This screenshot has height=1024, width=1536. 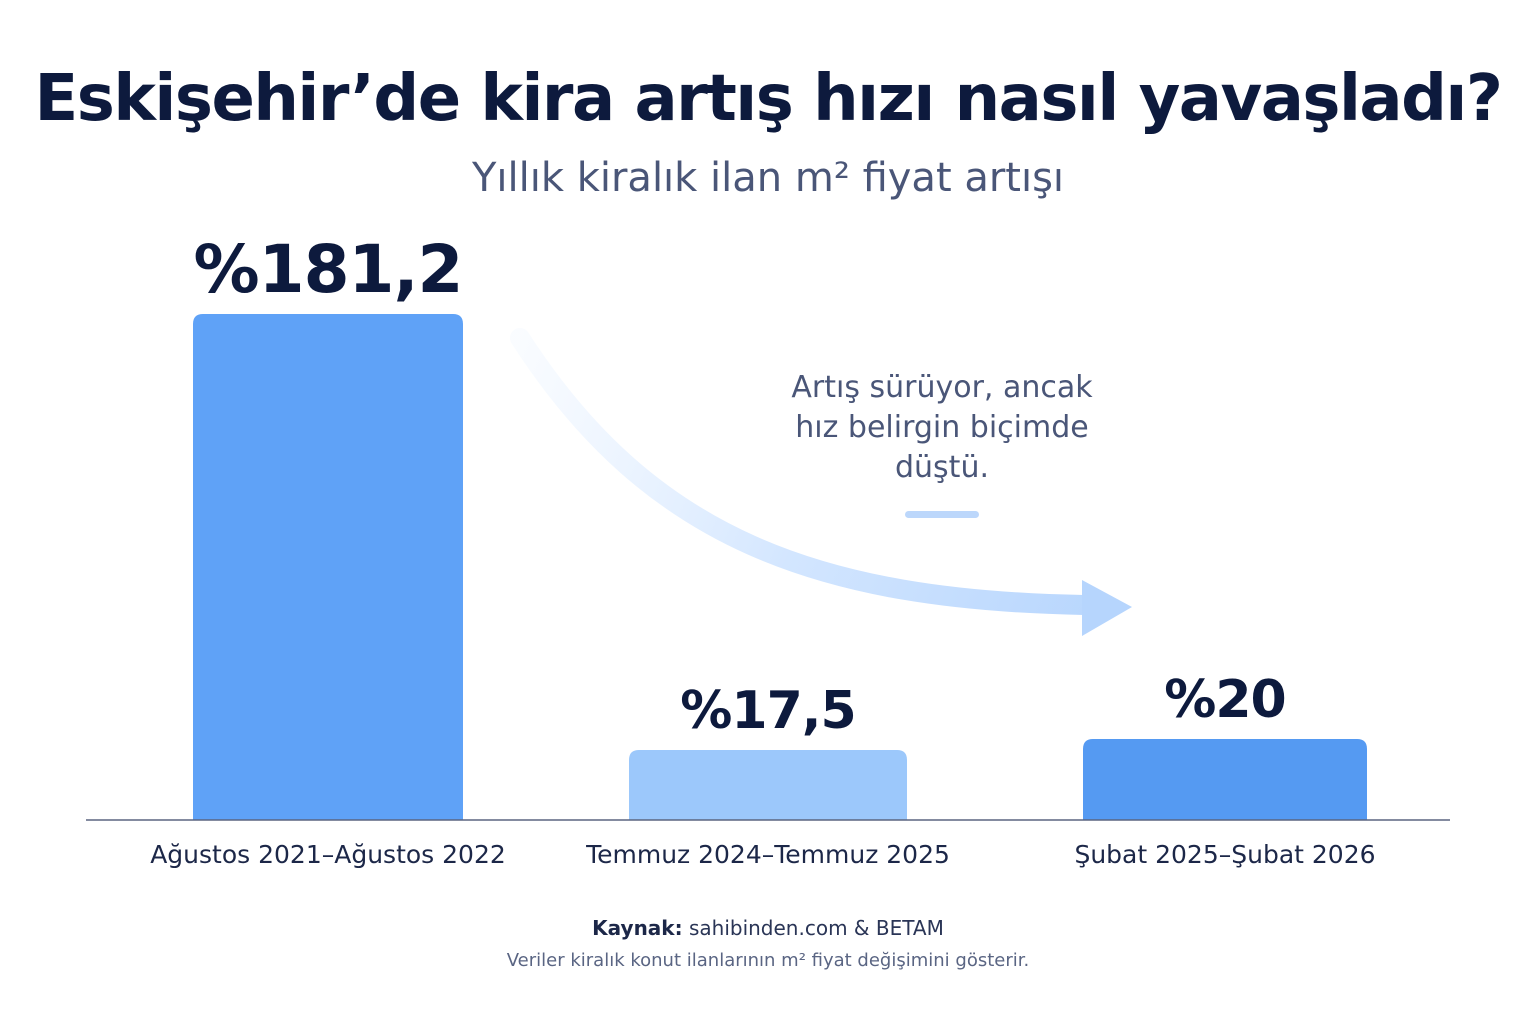 What do you see at coordinates (942, 514) in the screenshot?
I see `annotation-dash` at bounding box center [942, 514].